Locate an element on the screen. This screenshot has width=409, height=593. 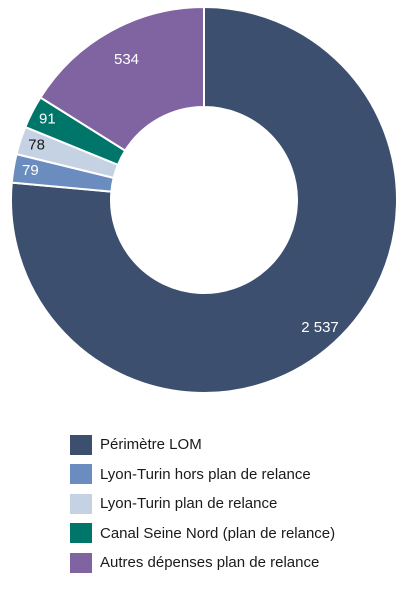
legend-label: Autres dépenses plan de relance is located at coordinates (210, 563).